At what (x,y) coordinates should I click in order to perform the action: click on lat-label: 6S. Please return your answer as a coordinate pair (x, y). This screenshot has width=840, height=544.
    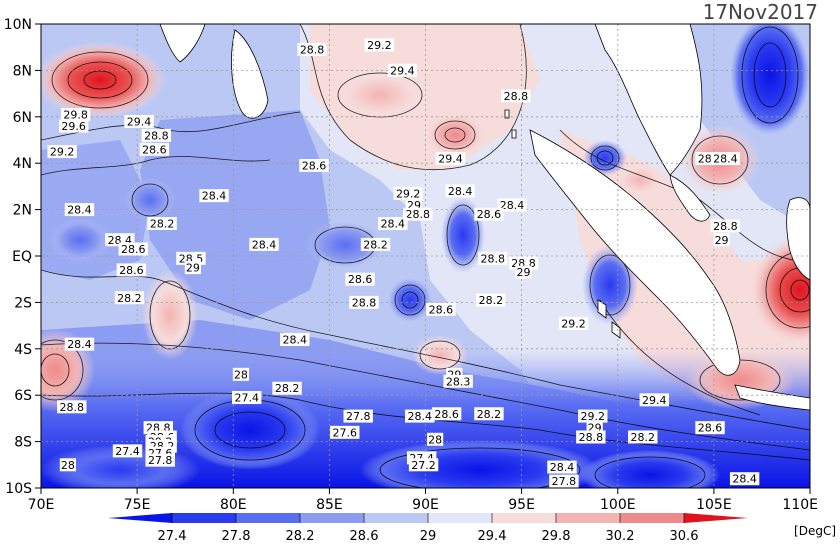
    Looking at the image, I should click on (23, 396).